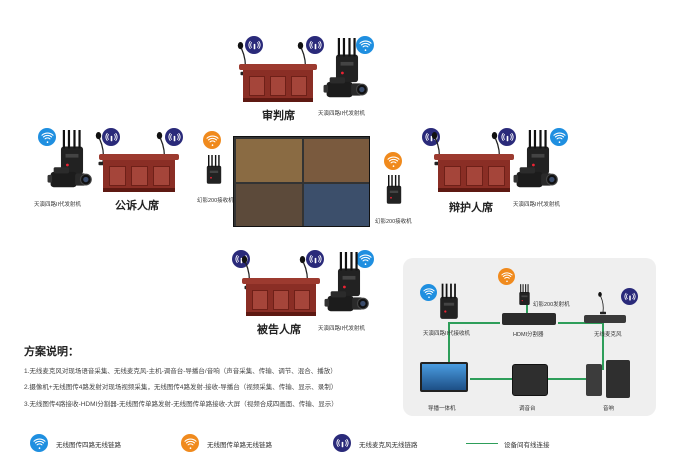 The height and width of the screenshot is (464, 685). What do you see at coordinates (342, 114) in the screenshot?
I see `judge-device-label: 天演四路II代发射机` at bounding box center [342, 114].